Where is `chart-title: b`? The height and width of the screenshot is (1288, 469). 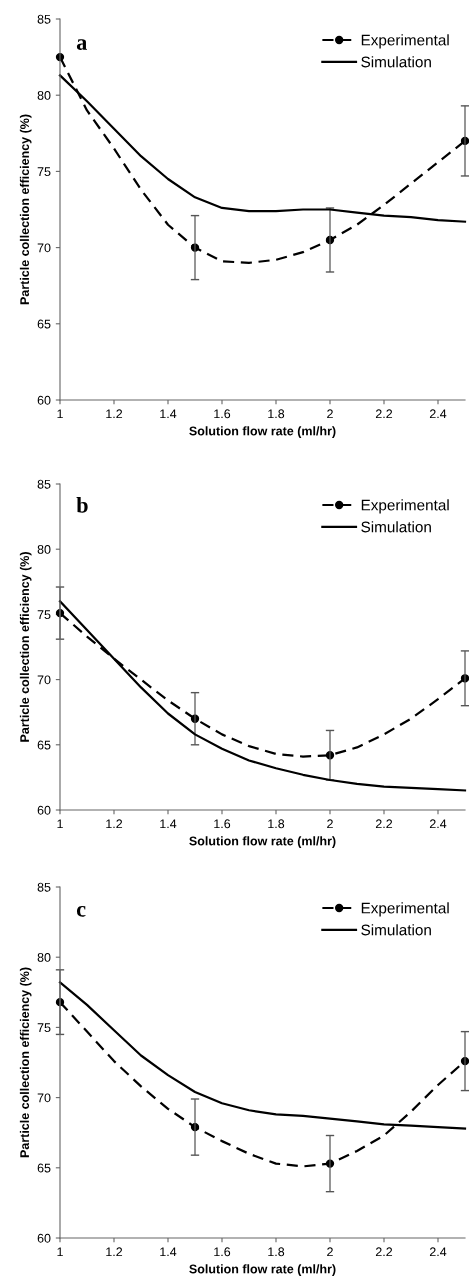 chart-title: b is located at coordinates (82, 505).